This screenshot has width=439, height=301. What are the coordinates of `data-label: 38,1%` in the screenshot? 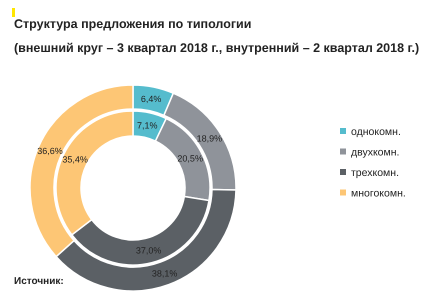 It's located at (165, 273).